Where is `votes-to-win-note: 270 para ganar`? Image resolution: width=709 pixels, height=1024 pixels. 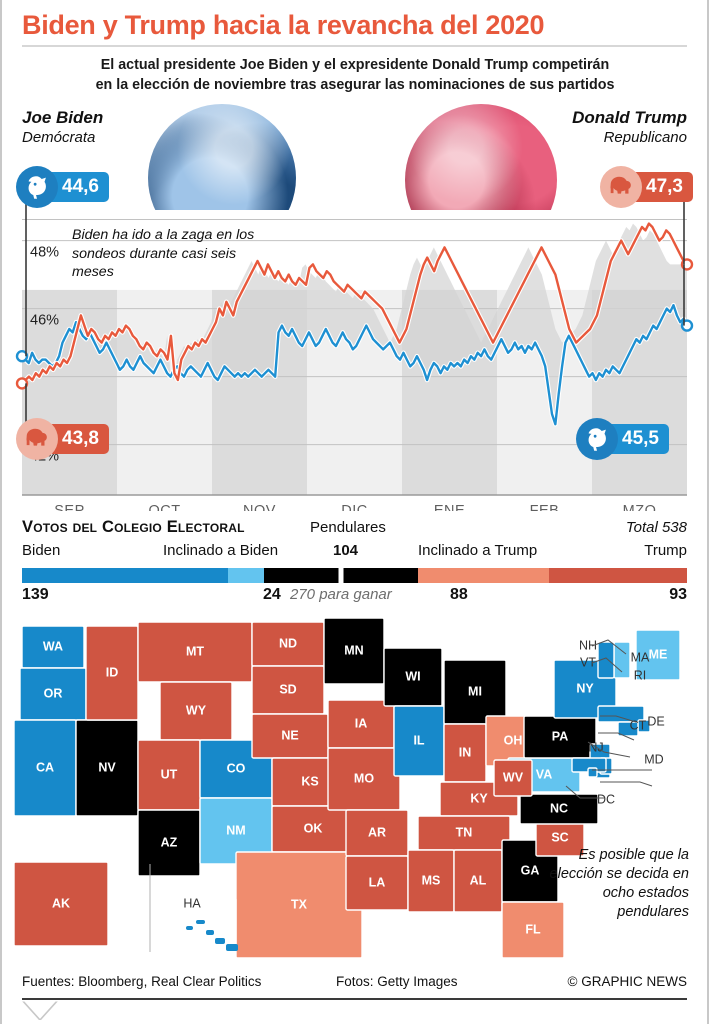
votes-to-win-note: 270 para ganar is located at coordinates (341, 594).